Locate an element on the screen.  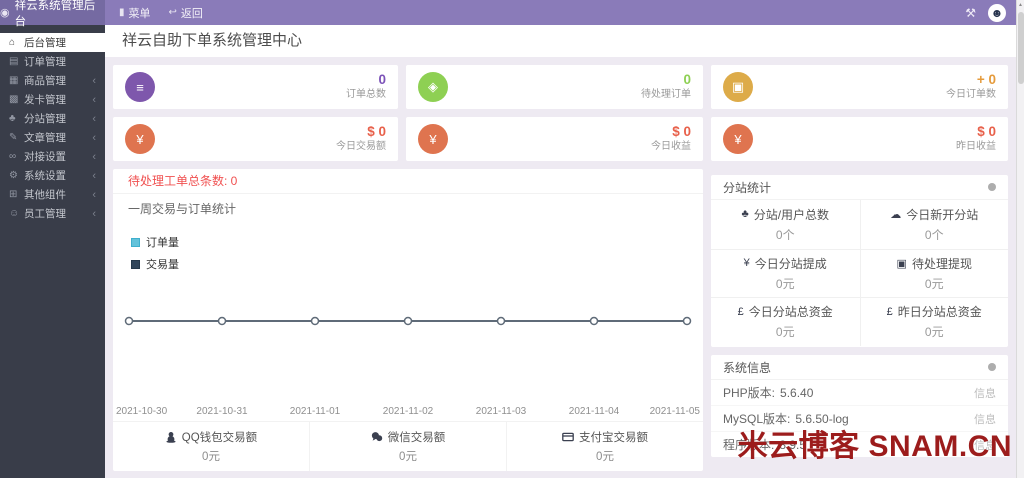
menu-icon: ▮ is located at coordinates (122, 12).